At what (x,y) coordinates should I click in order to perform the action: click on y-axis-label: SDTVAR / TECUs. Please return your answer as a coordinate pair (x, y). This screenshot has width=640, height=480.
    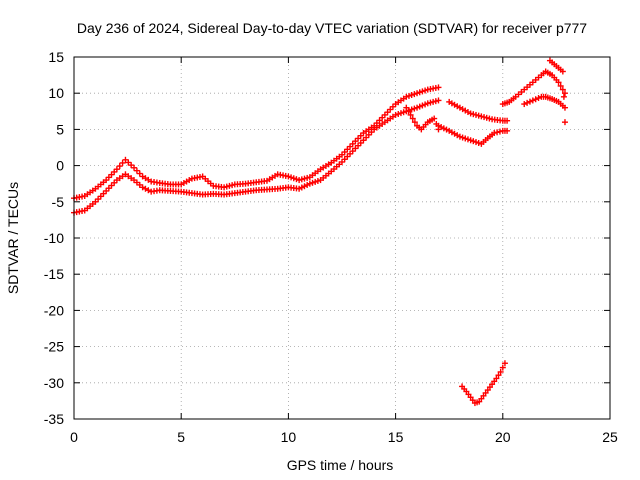
    Looking at the image, I should click on (13, 238).